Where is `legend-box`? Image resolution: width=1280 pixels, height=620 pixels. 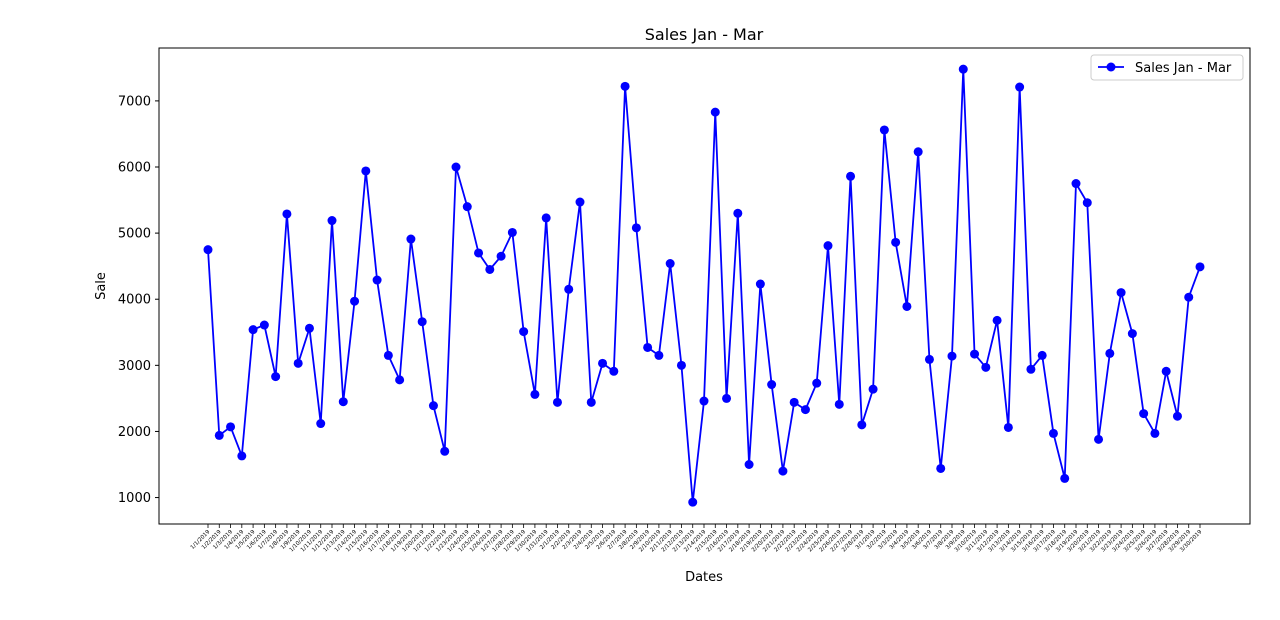
legend-box is located at coordinates (1167, 67).